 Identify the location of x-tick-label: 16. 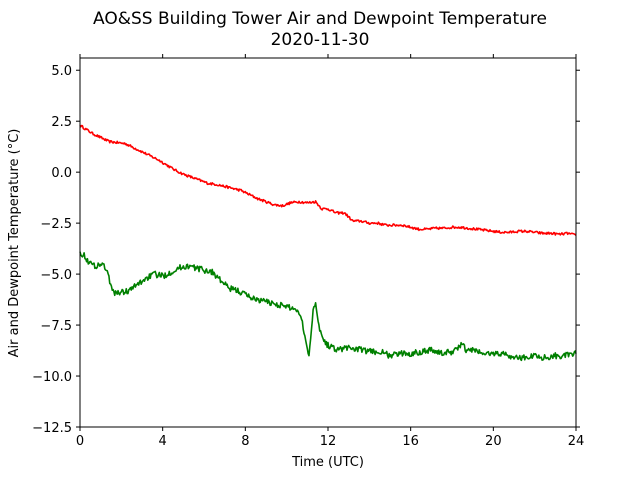
(410, 441).